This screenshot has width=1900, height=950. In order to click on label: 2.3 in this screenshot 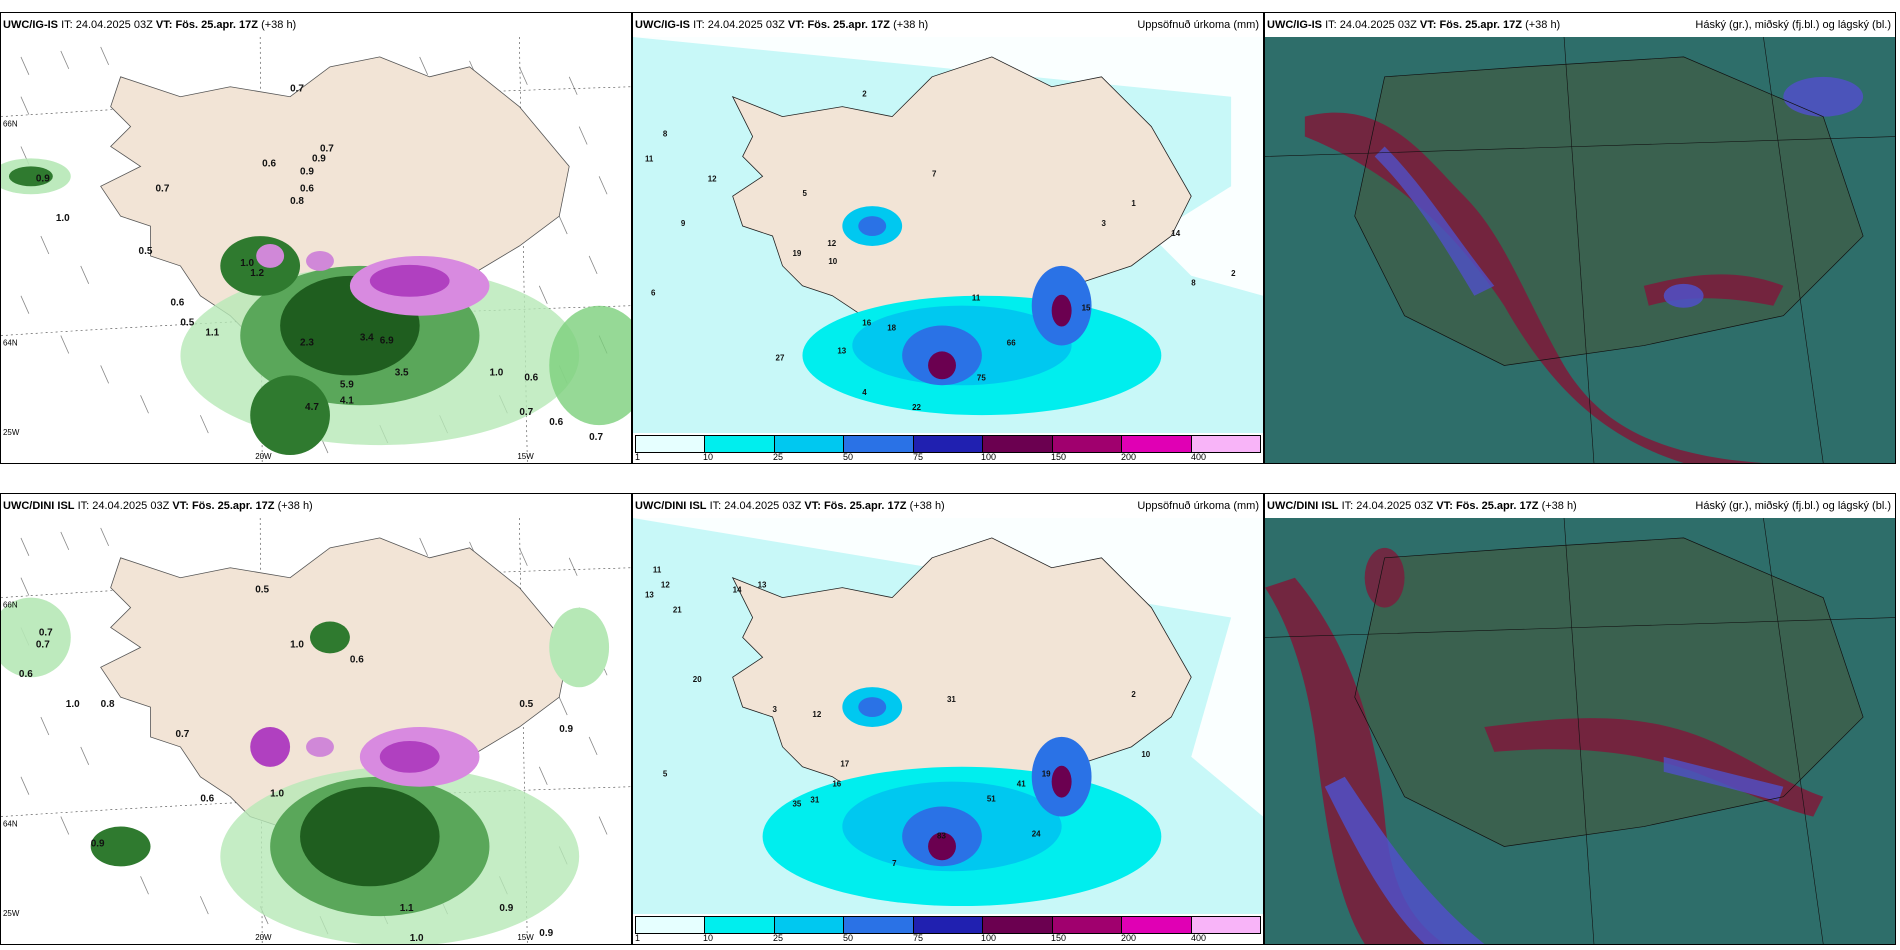, I will do `click(307, 343)`.